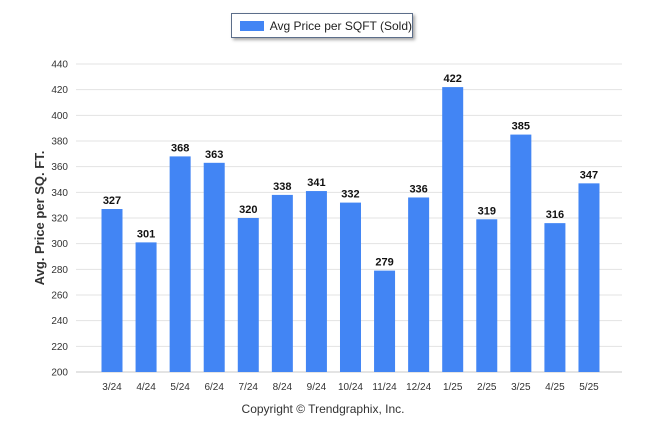 This screenshot has height=434, width=646. I want to click on x-tick-label: 5/25, so click(589, 387).